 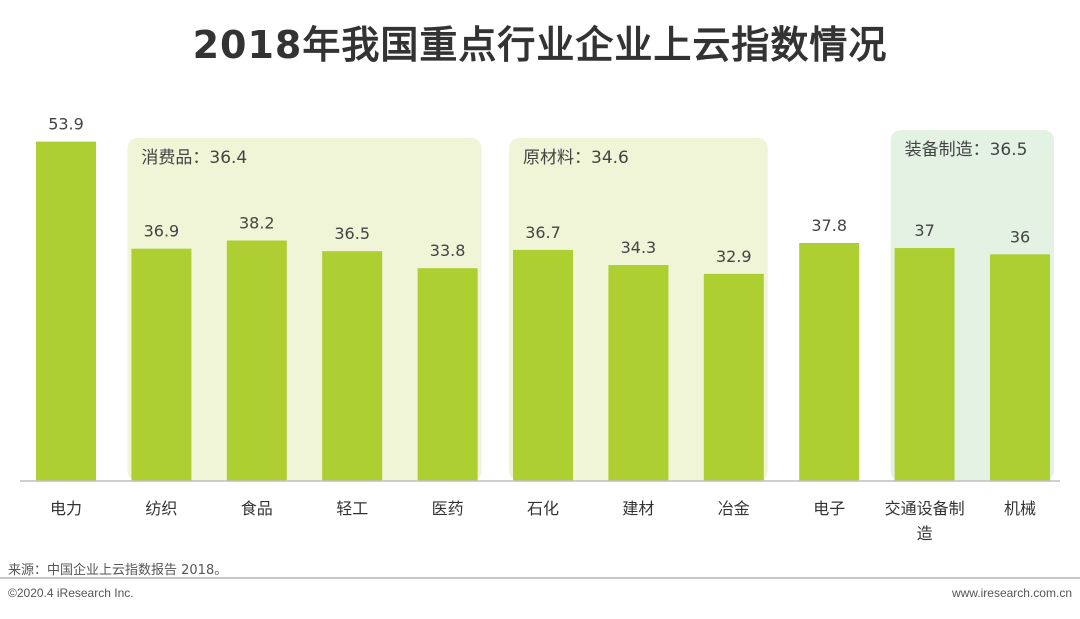 I want to click on category-label: 纺织, so click(x=161, y=508).